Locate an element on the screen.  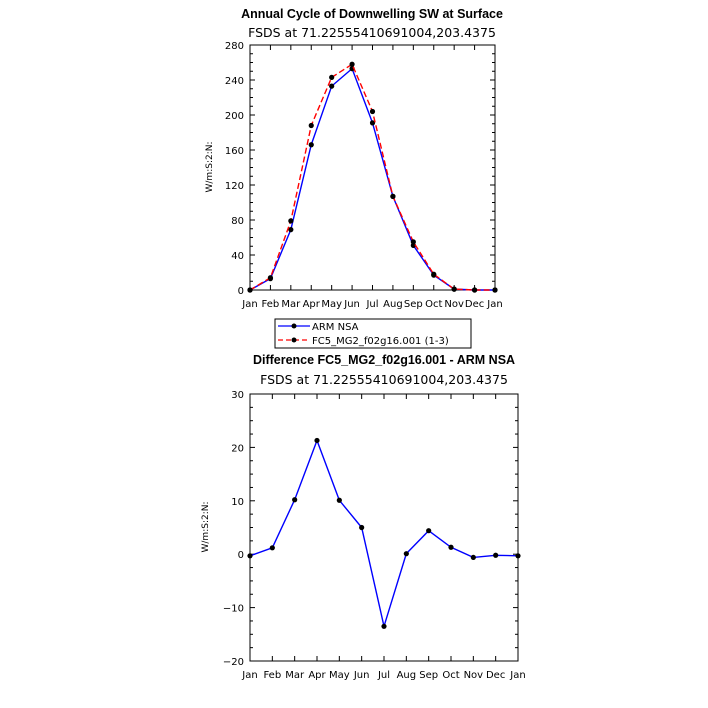
y-tick-label: −20 is located at coordinates (233, 662).